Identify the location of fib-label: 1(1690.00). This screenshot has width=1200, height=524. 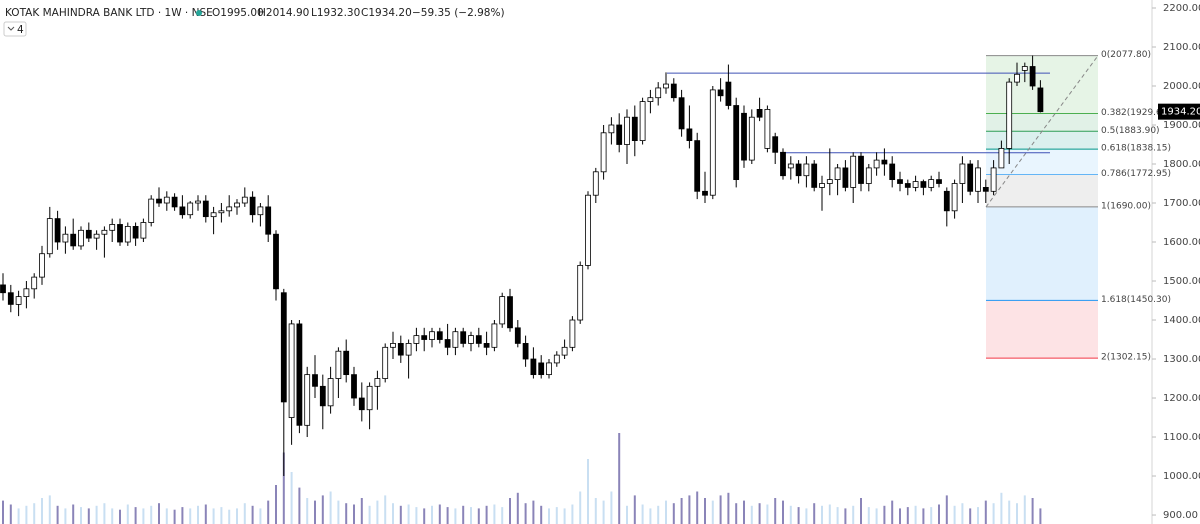
(1126, 206).